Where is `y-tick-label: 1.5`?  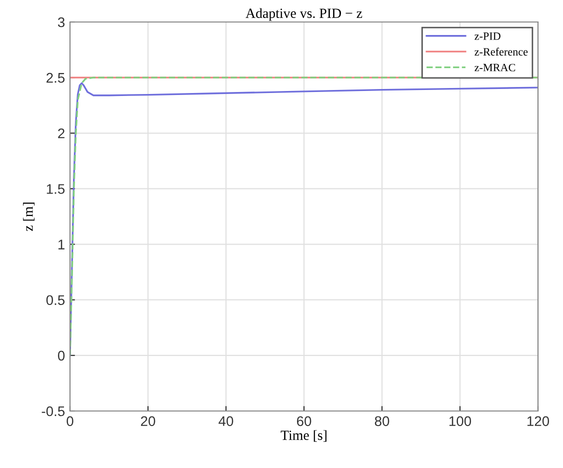 y-tick-label: 1.5 is located at coordinates (55, 189).